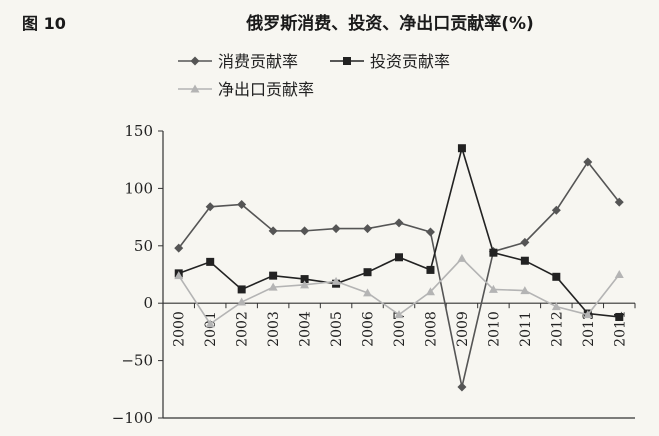  Describe the element at coordinates (431, 329) in the screenshot. I see `x-tick-label: 2008` at that location.